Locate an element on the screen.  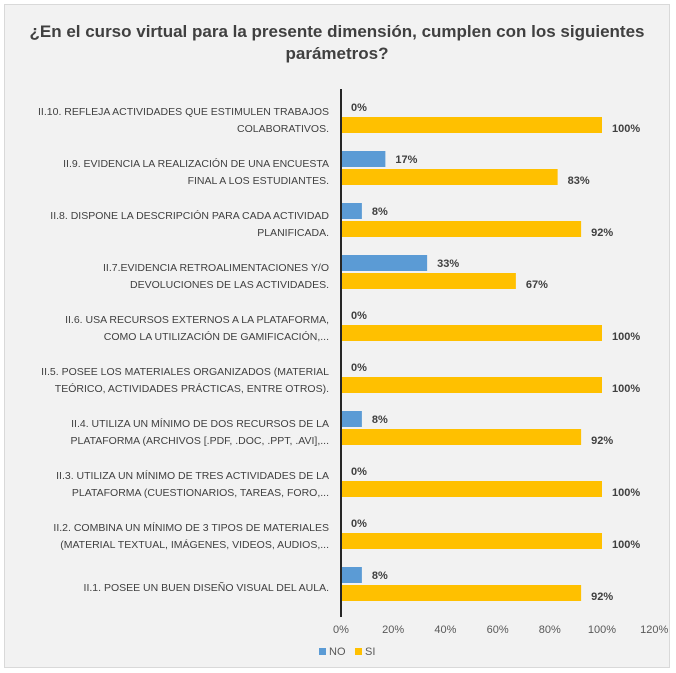
legend-swatch-si is located at coordinates (358, 651).